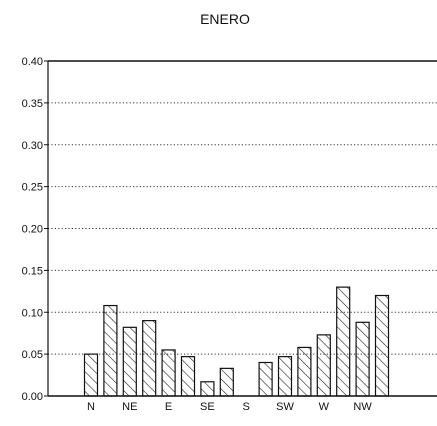 This screenshot has width=437, height=426. I want to click on bar-sw, so click(285, 376).